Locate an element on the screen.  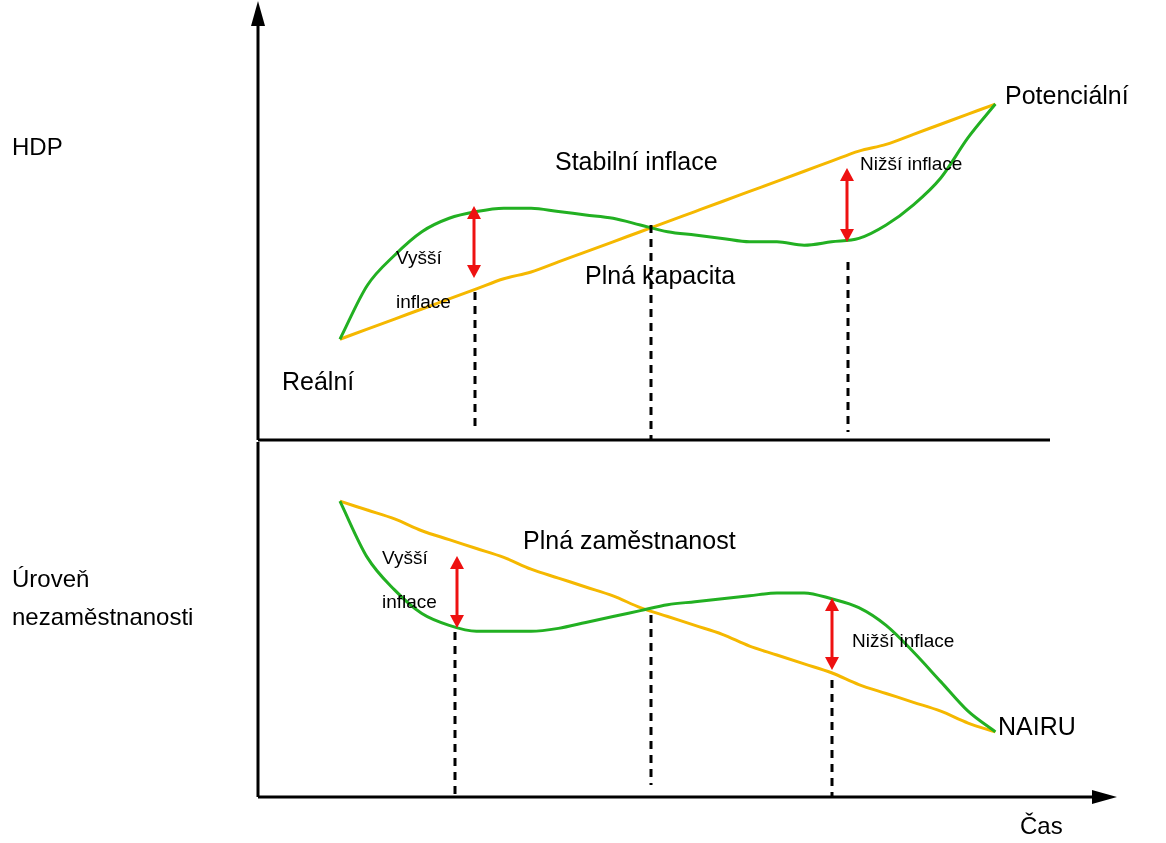
annotation: NAIRU is located at coordinates (1037, 726).